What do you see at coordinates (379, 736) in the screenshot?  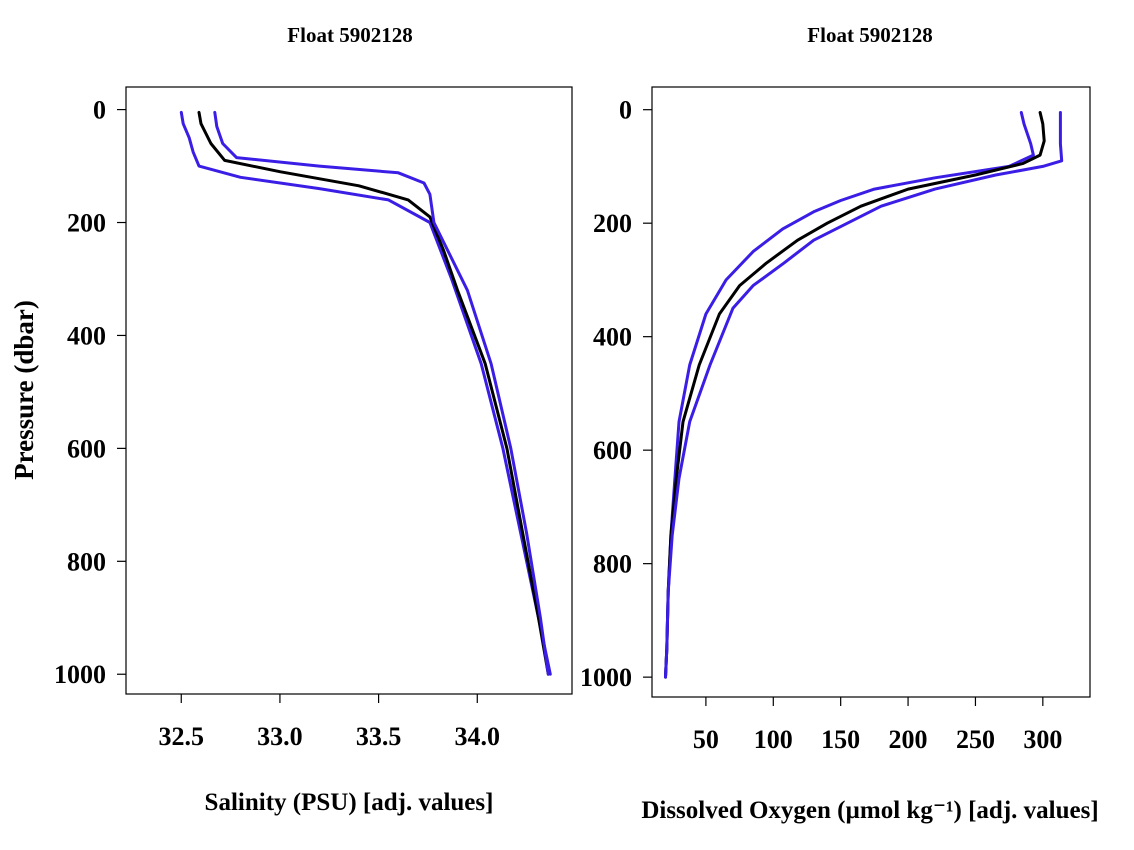 I see `salinity-xtick-label: 33.5` at bounding box center [379, 736].